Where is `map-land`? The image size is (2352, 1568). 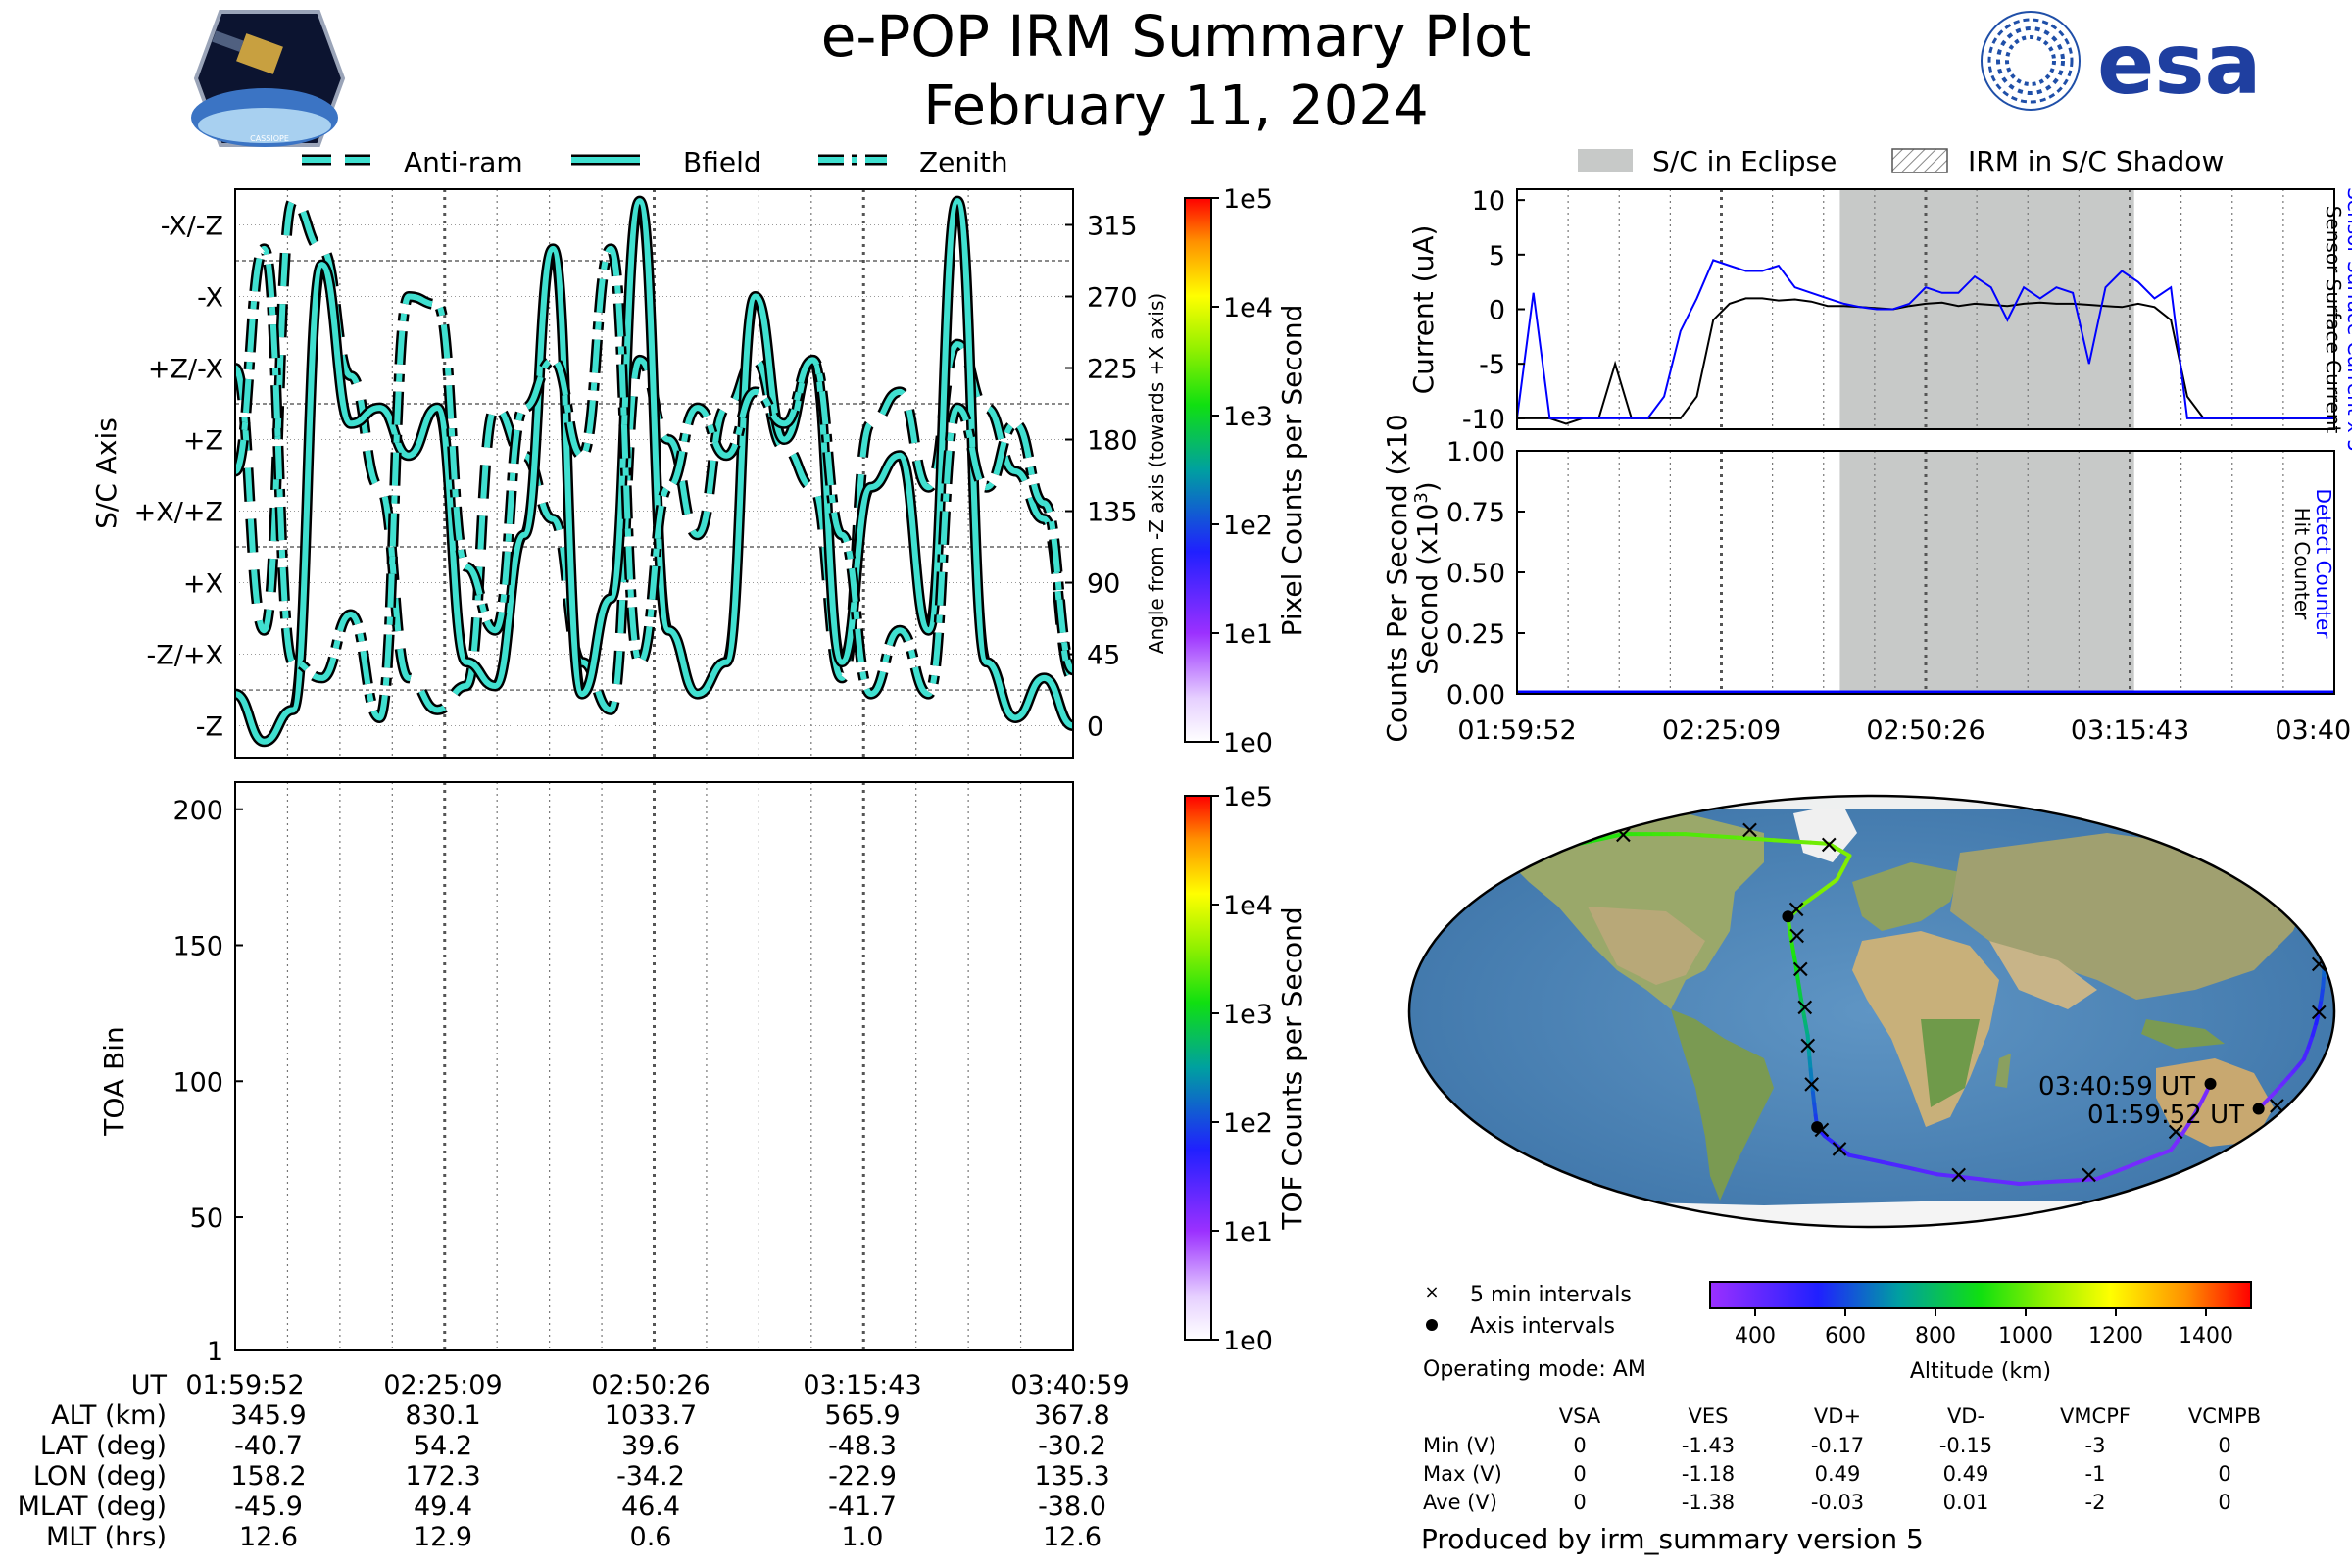 map-land is located at coordinates (1876, 1011).